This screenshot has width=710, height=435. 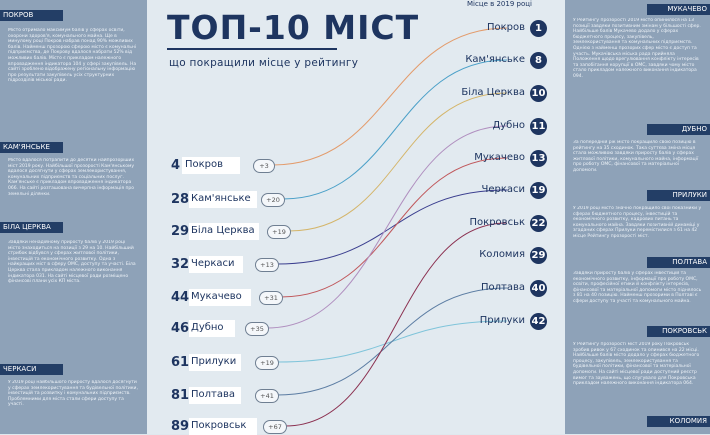 What do you see at coordinates (241, 328) in the screenshot?
I see `rank-prev-dubno: 46 Дубно +35` at bounding box center [241, 328].